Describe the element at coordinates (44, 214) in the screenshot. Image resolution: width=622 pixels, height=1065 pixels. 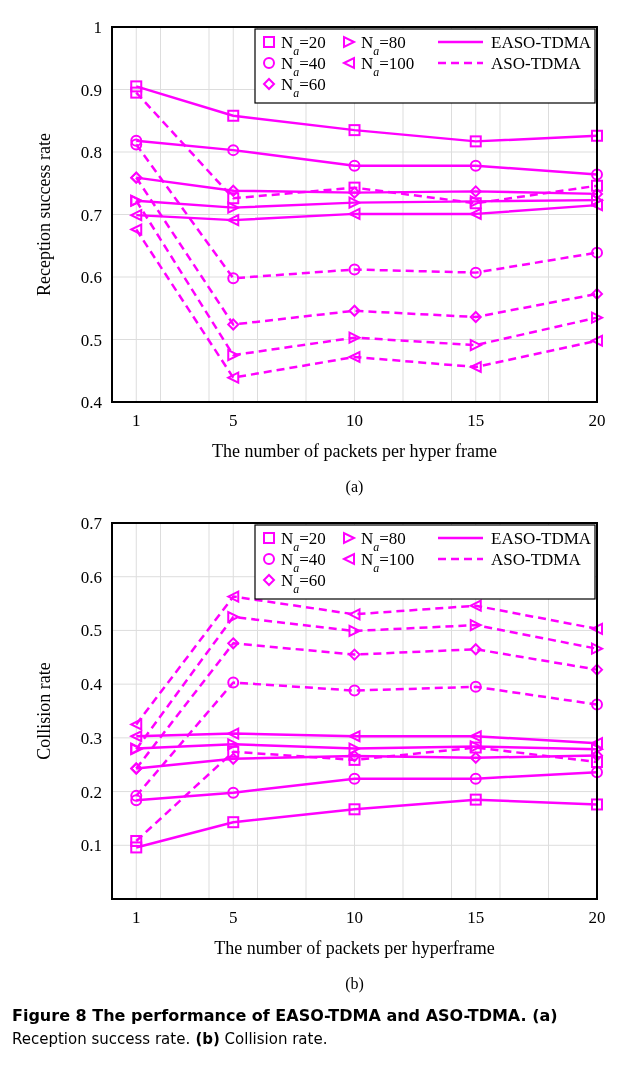
I see `y-axis-title: Reception success rate` at that location.